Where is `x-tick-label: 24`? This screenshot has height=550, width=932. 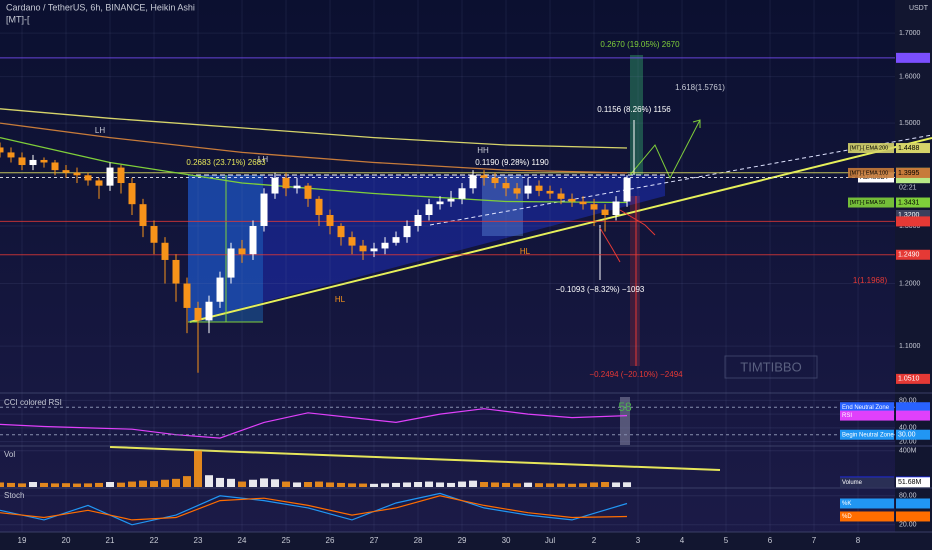 x-tick-label: 24 is located at coordinates (242, 540).